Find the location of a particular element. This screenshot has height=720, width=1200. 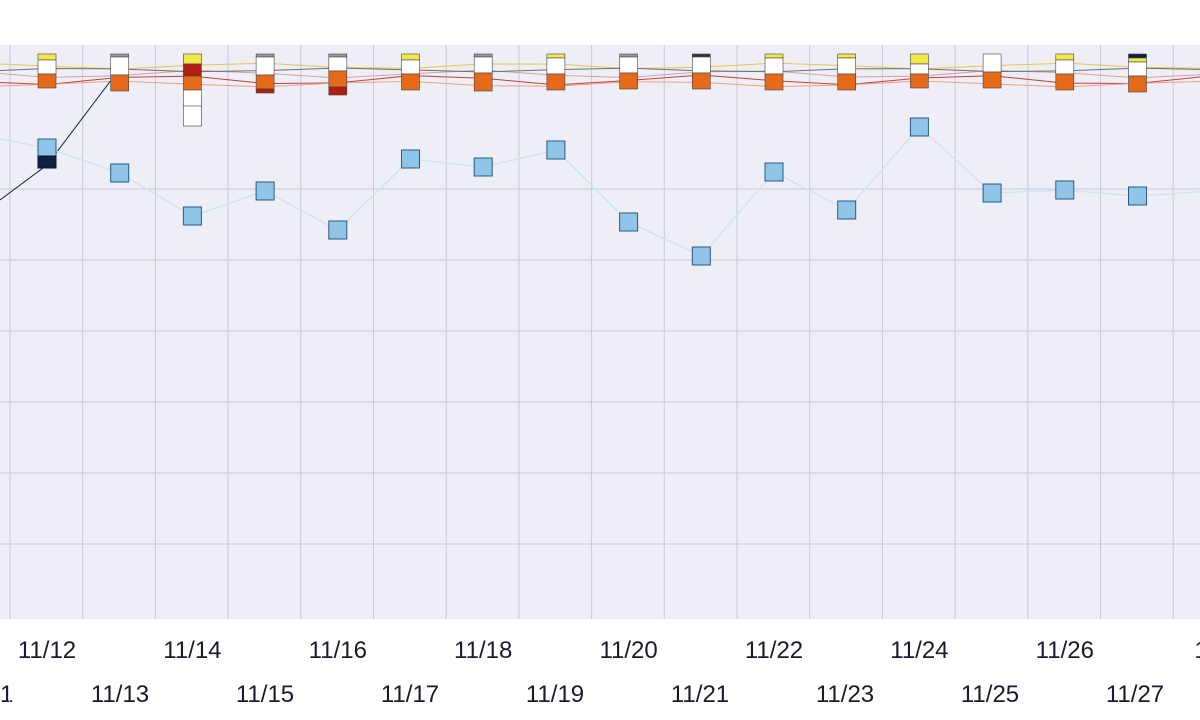

x-tick-row2-6: 11/23 is located at coordinates (845, 694).